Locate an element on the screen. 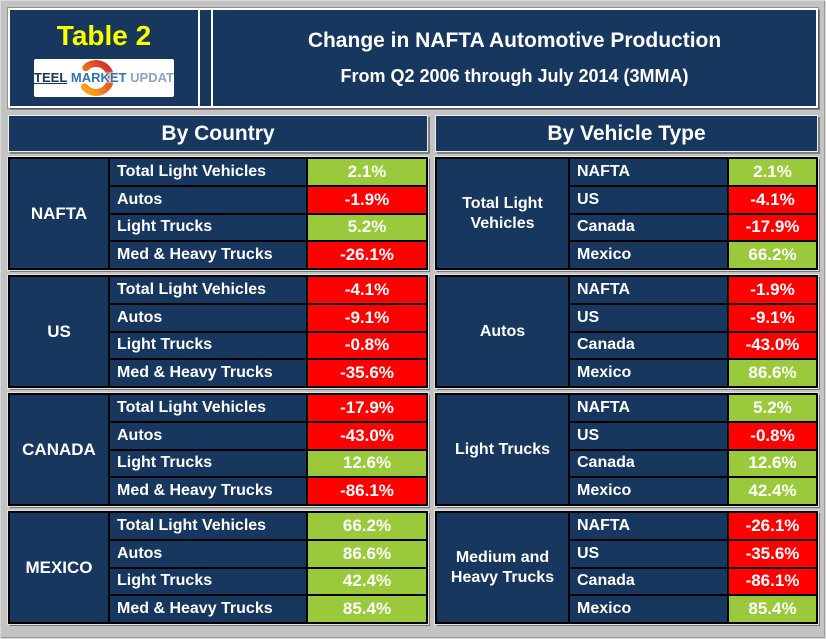 This screenshot has height=639, width=826. logo-word-market: MARKET is located at coordinates (98, 77).